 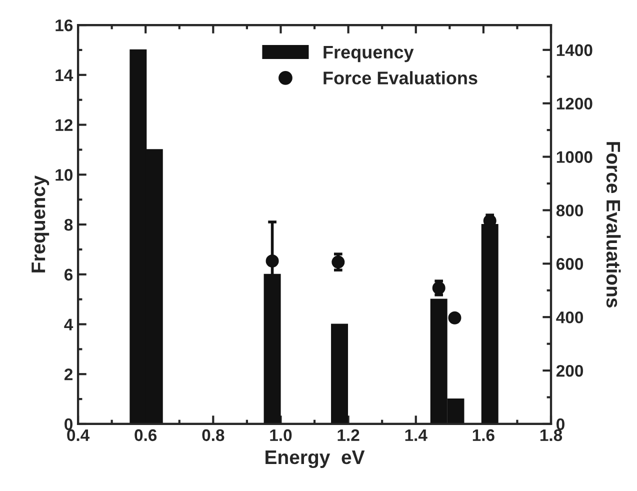 What do you see at coordinates (68, 274) in the screenshot?
I see `y-tick-label: 6` at bounding box center [68, 274].